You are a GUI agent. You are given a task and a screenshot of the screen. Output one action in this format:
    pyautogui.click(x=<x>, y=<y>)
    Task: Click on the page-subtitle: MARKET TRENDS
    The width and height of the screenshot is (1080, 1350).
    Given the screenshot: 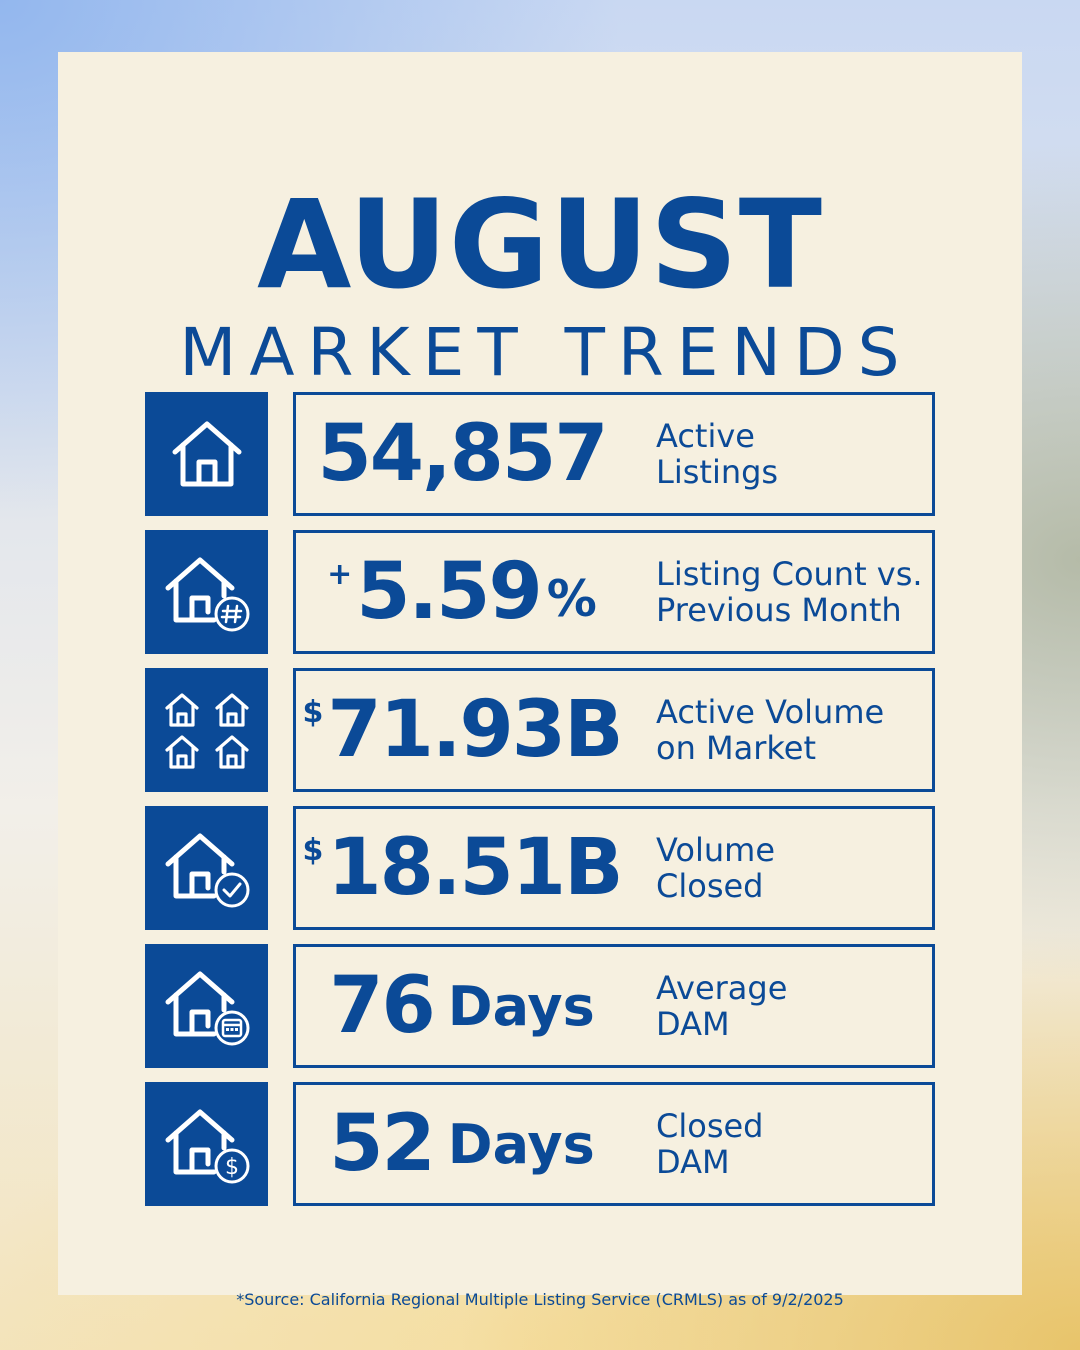 What is the action you would take?
    pyautogui.click(x=546, y=352)
    